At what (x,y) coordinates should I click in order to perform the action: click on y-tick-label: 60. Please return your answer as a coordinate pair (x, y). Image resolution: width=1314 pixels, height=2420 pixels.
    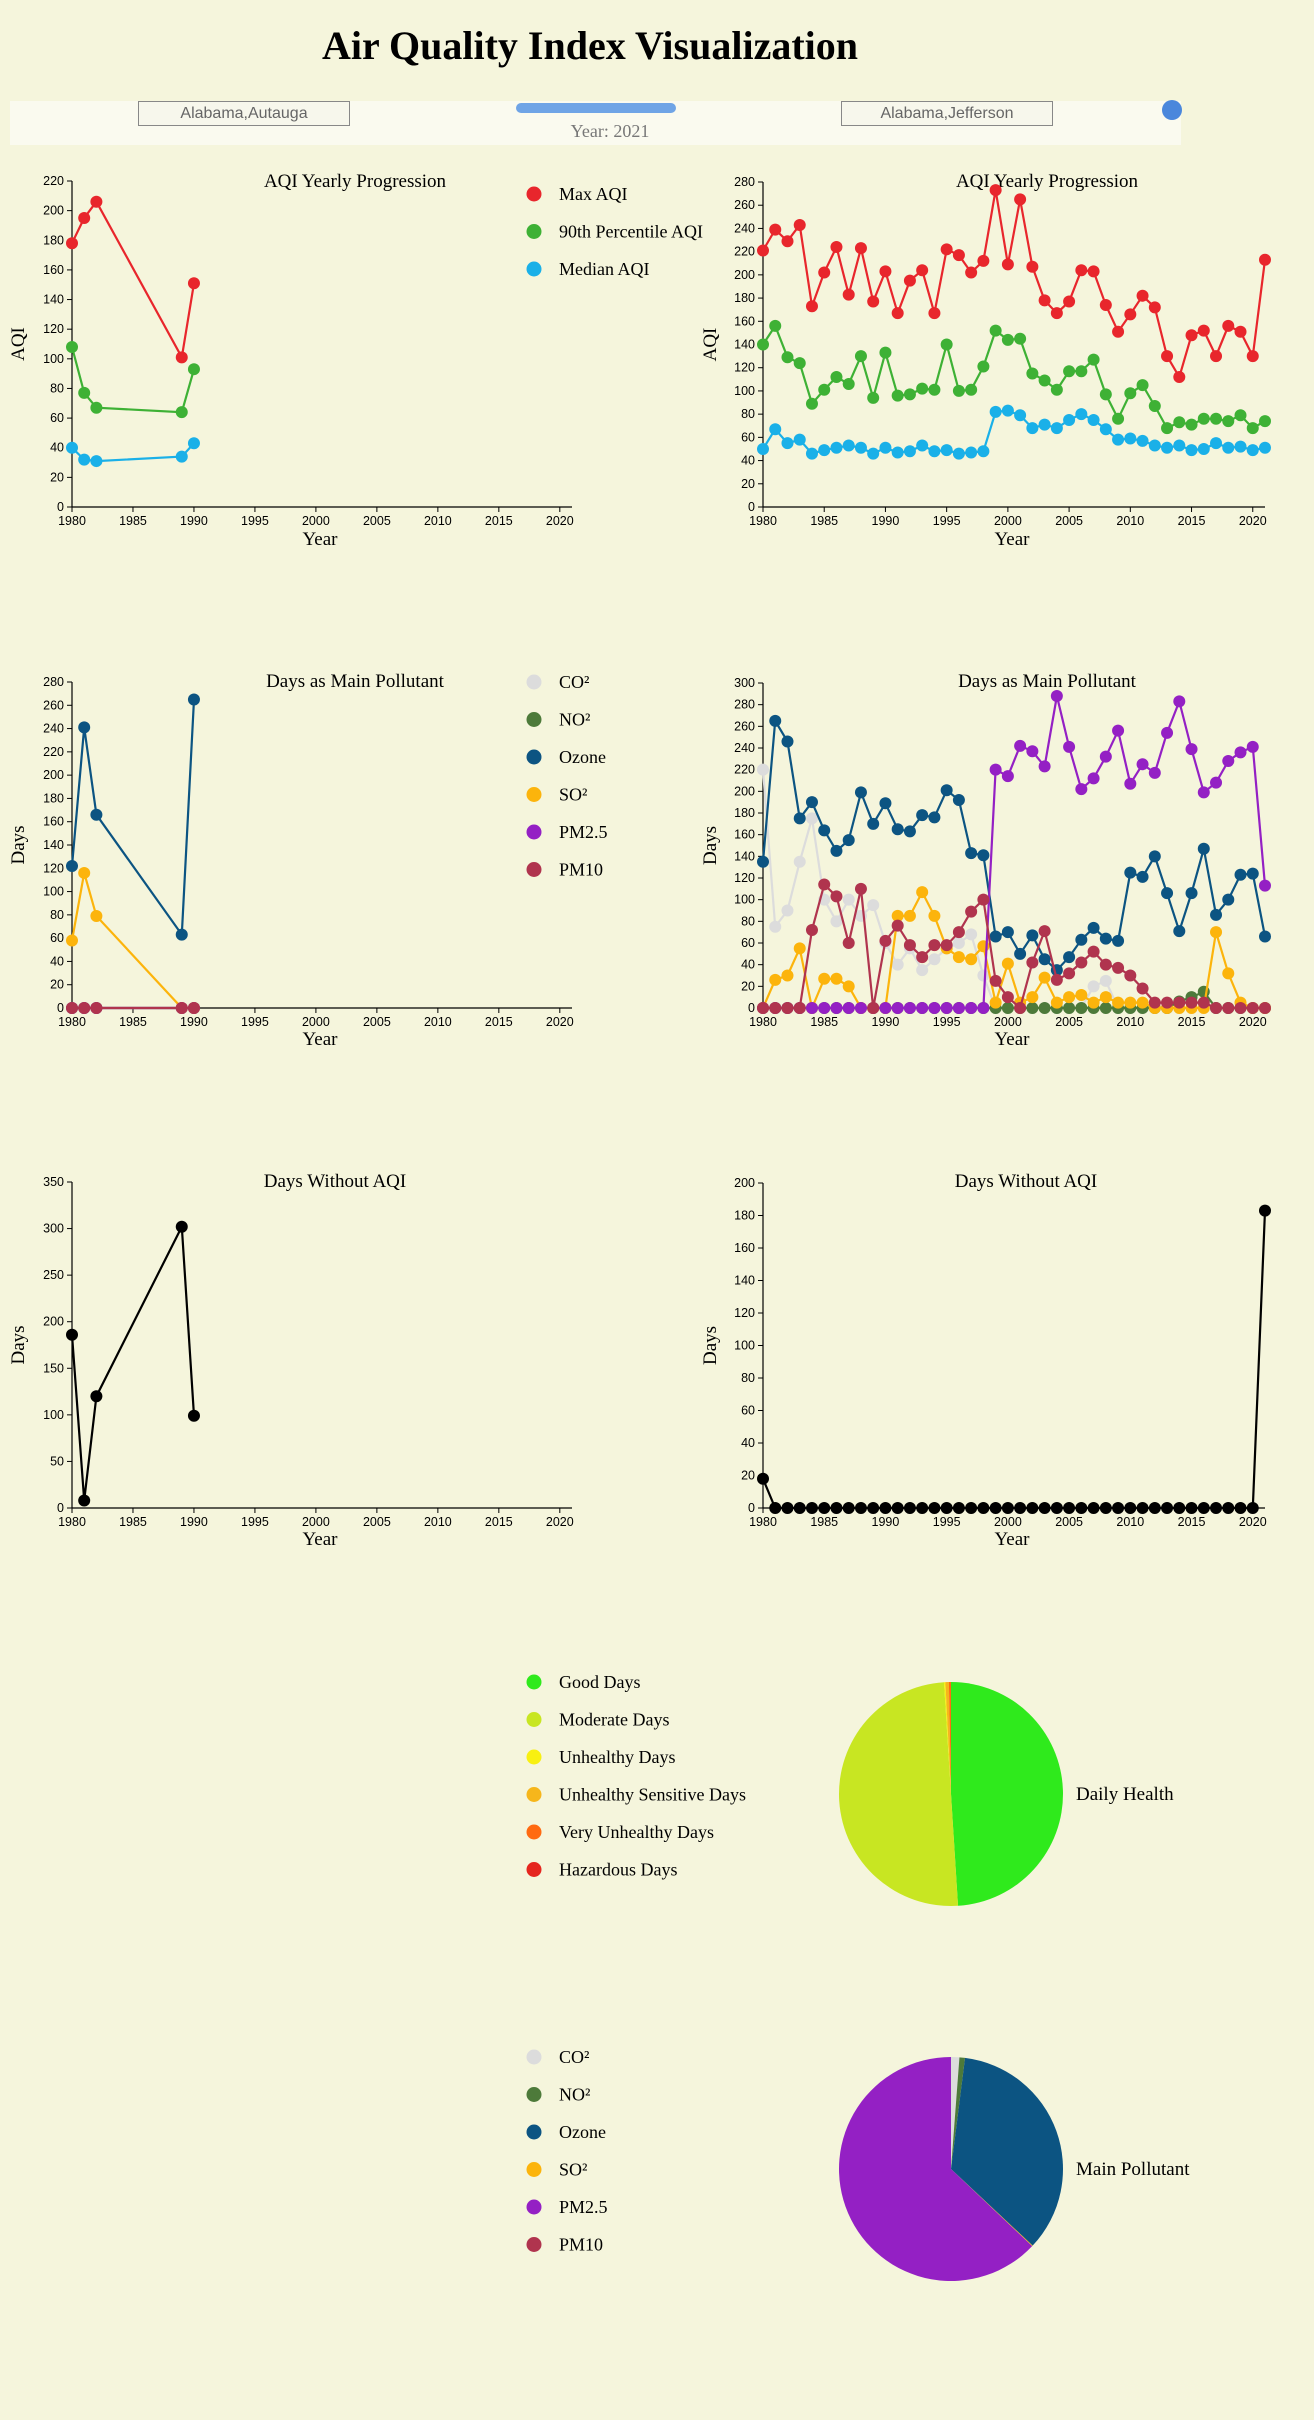
    Looking at the image, I should click on (748, 437).